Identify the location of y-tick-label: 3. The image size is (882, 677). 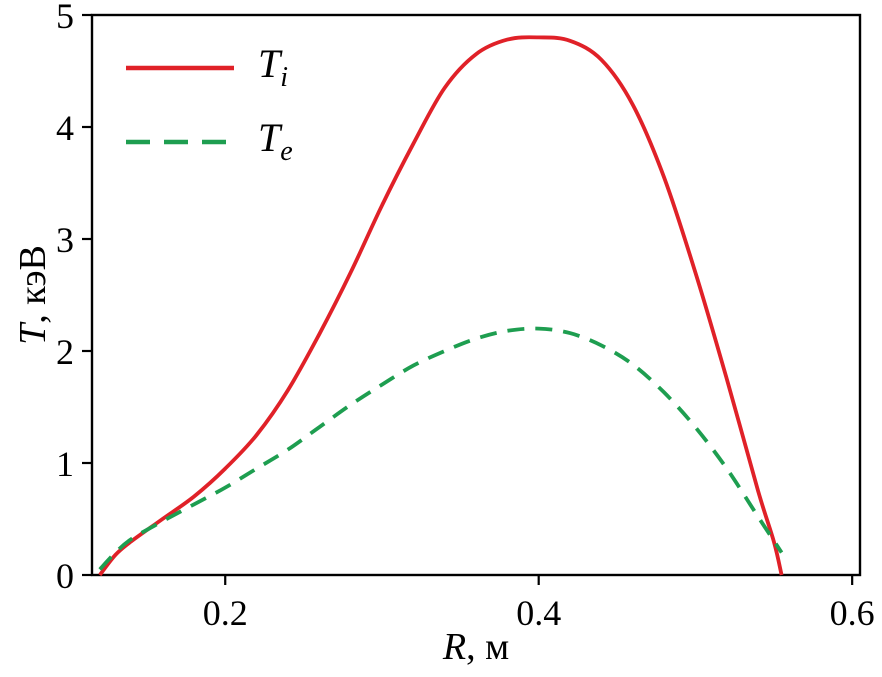
(65, 240).